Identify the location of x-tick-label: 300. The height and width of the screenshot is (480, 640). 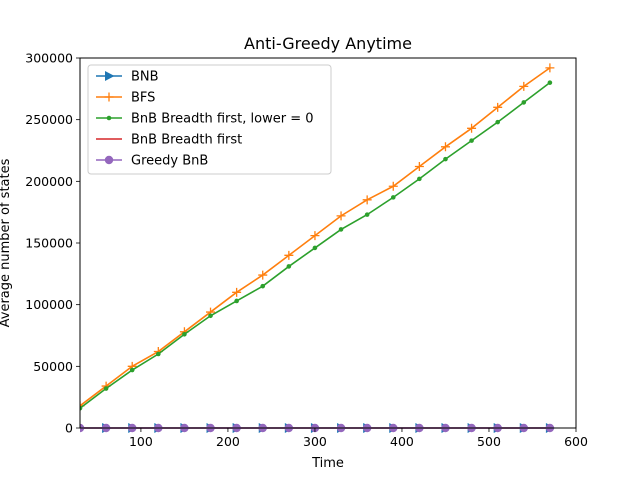
(315, 441).